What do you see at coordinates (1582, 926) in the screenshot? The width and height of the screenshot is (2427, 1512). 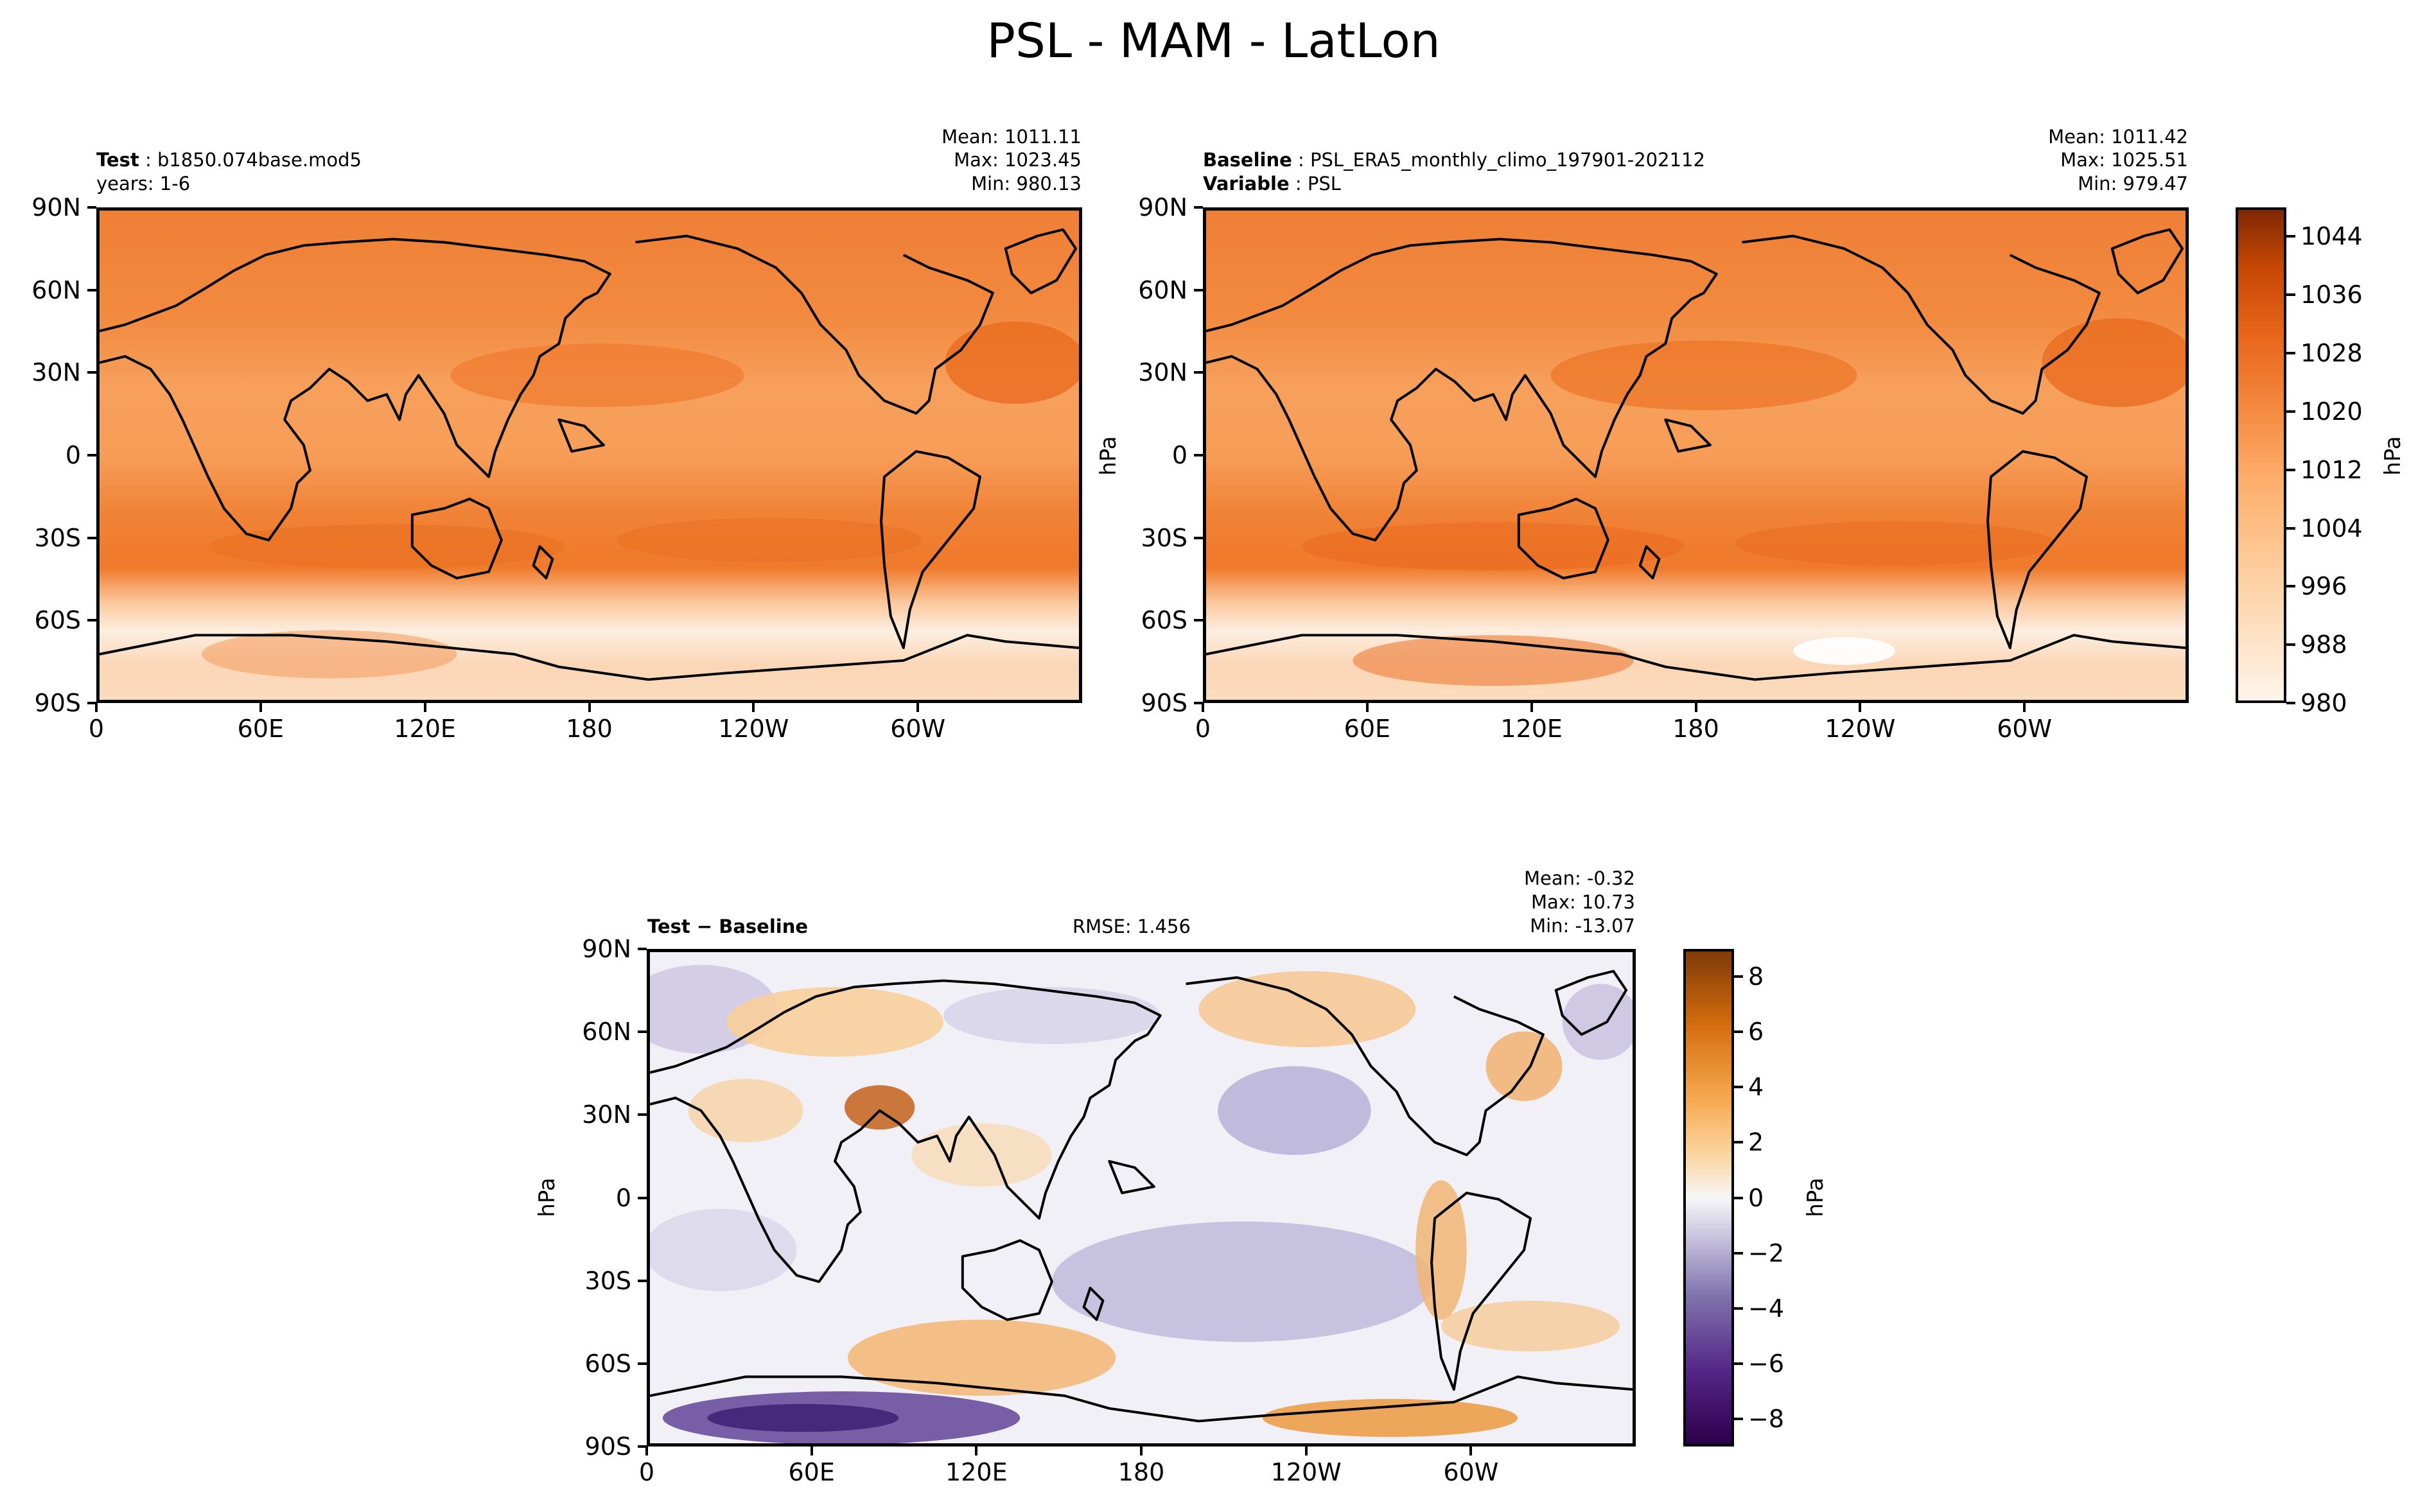 I see `diff-min: Min: -13.07` at bounding box center [1582, 926].